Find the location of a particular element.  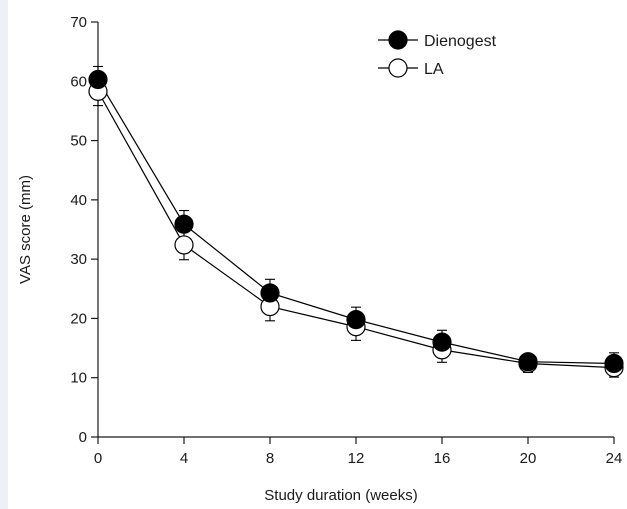

y-tick-label-30: 30 is located at coordinates (78, 259).